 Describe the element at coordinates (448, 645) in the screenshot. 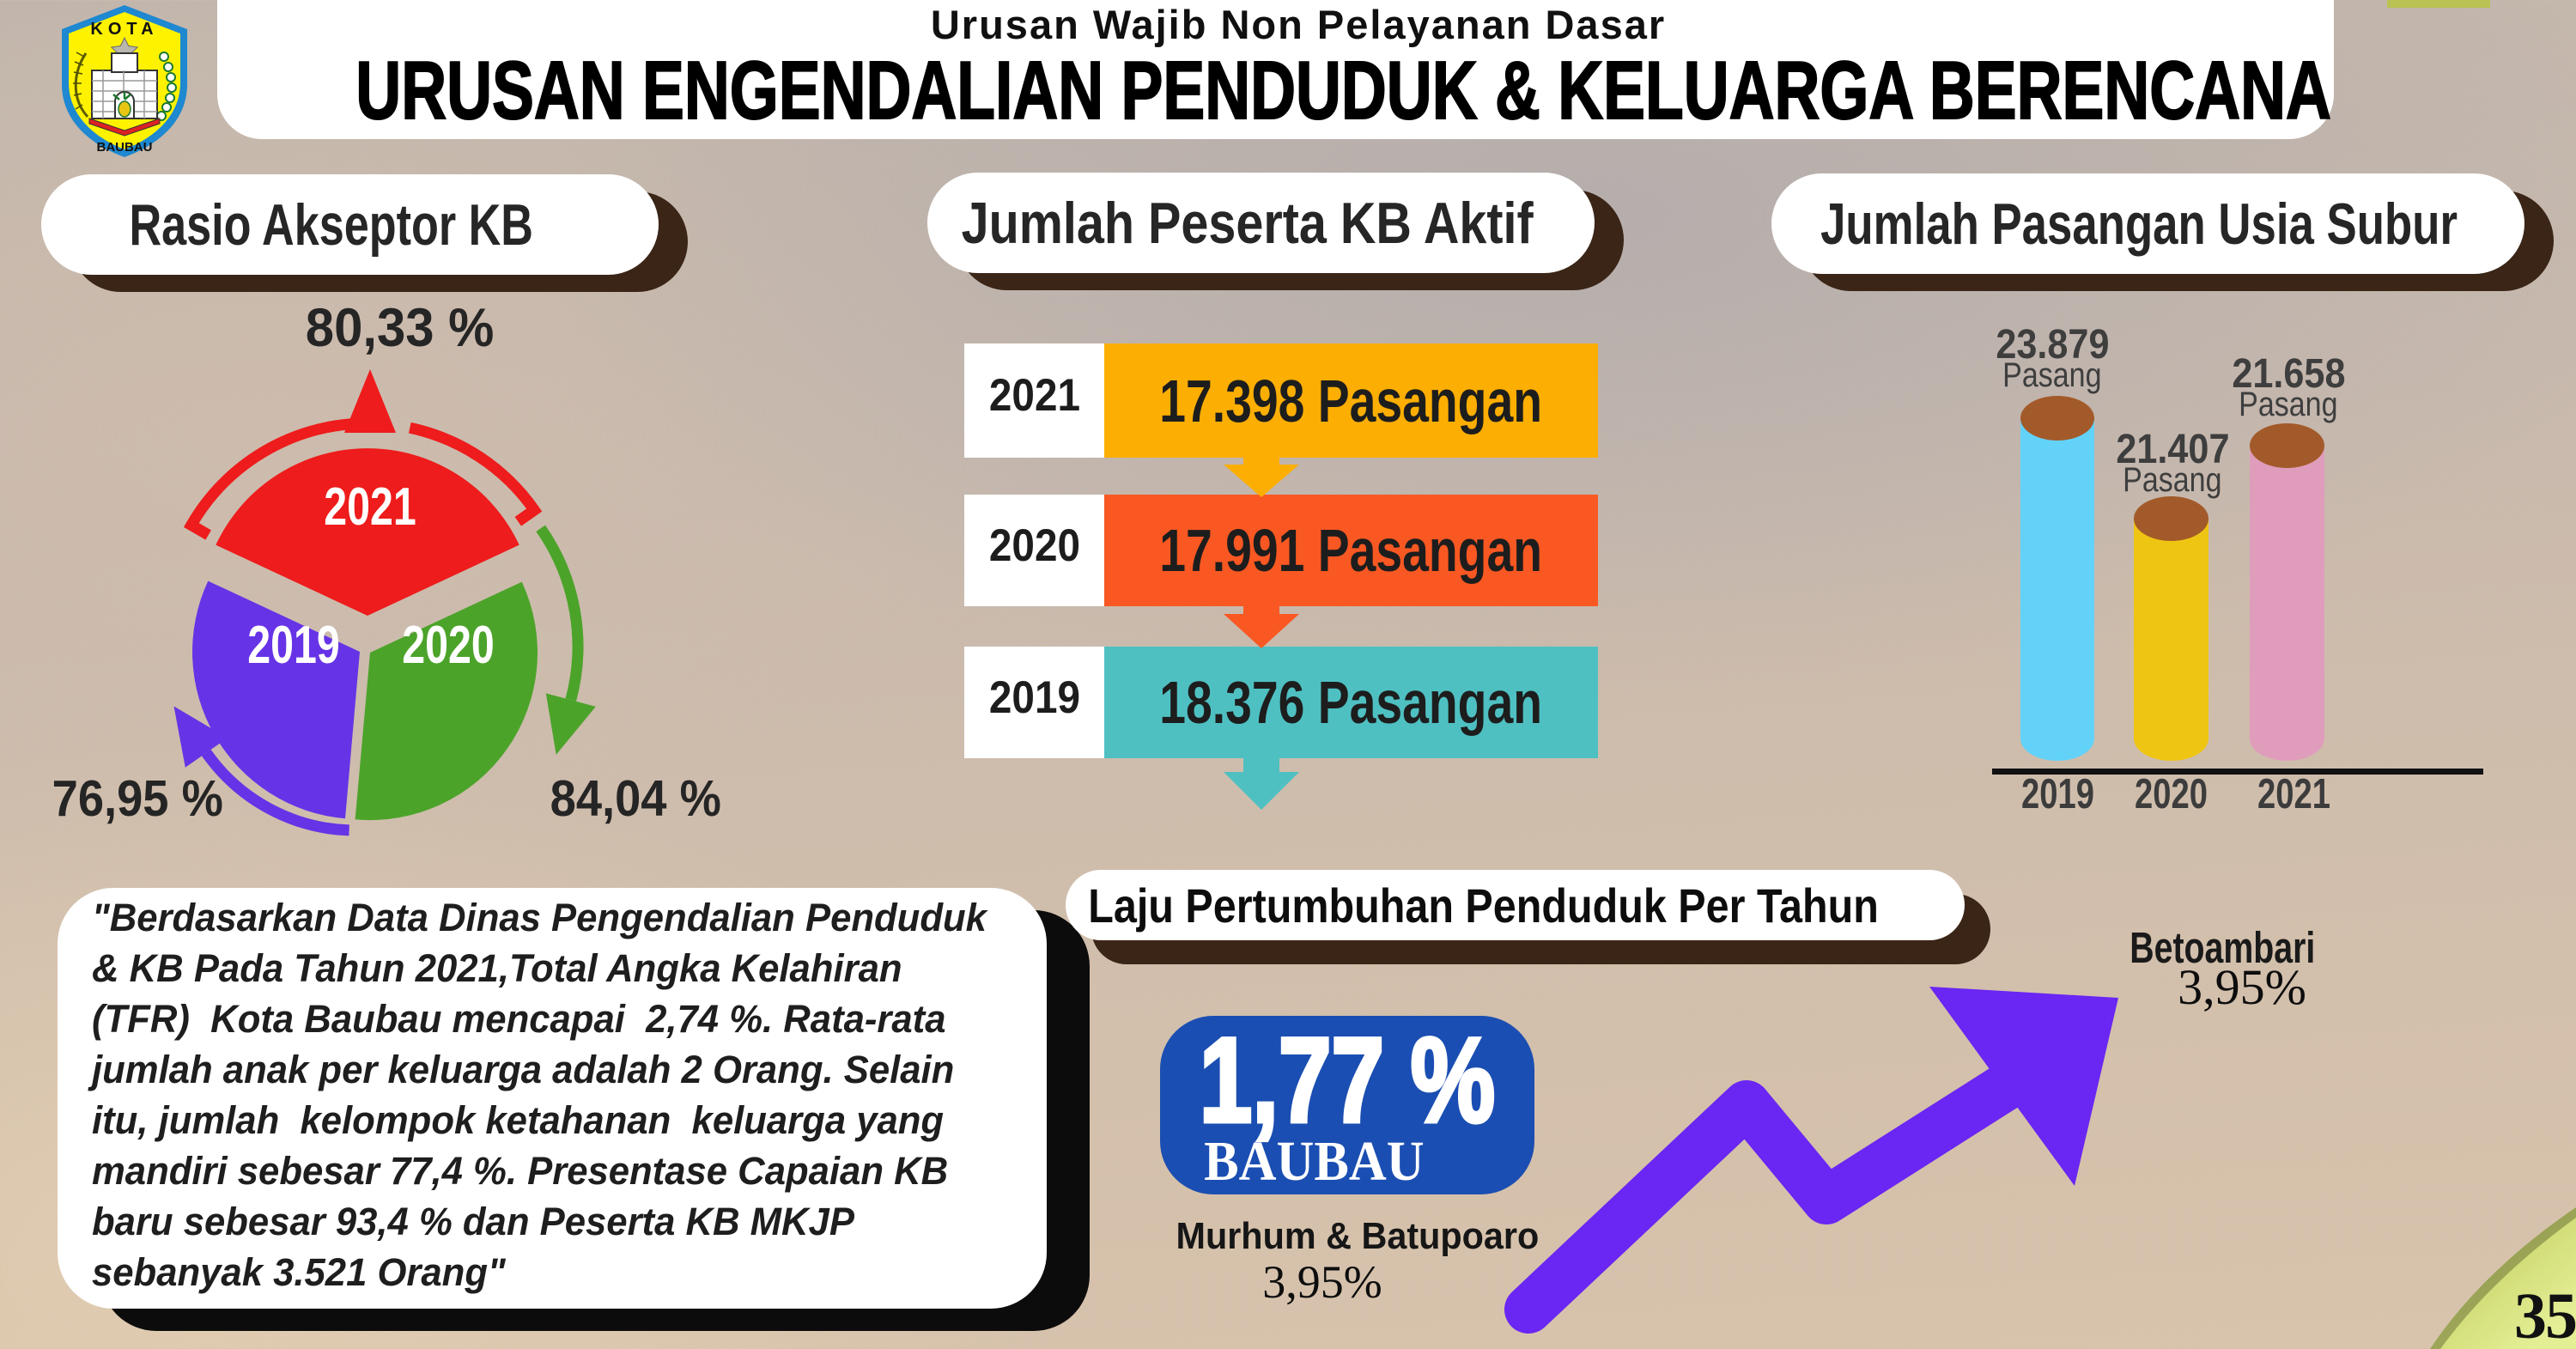

I see `svg-text: 2020` at that location.